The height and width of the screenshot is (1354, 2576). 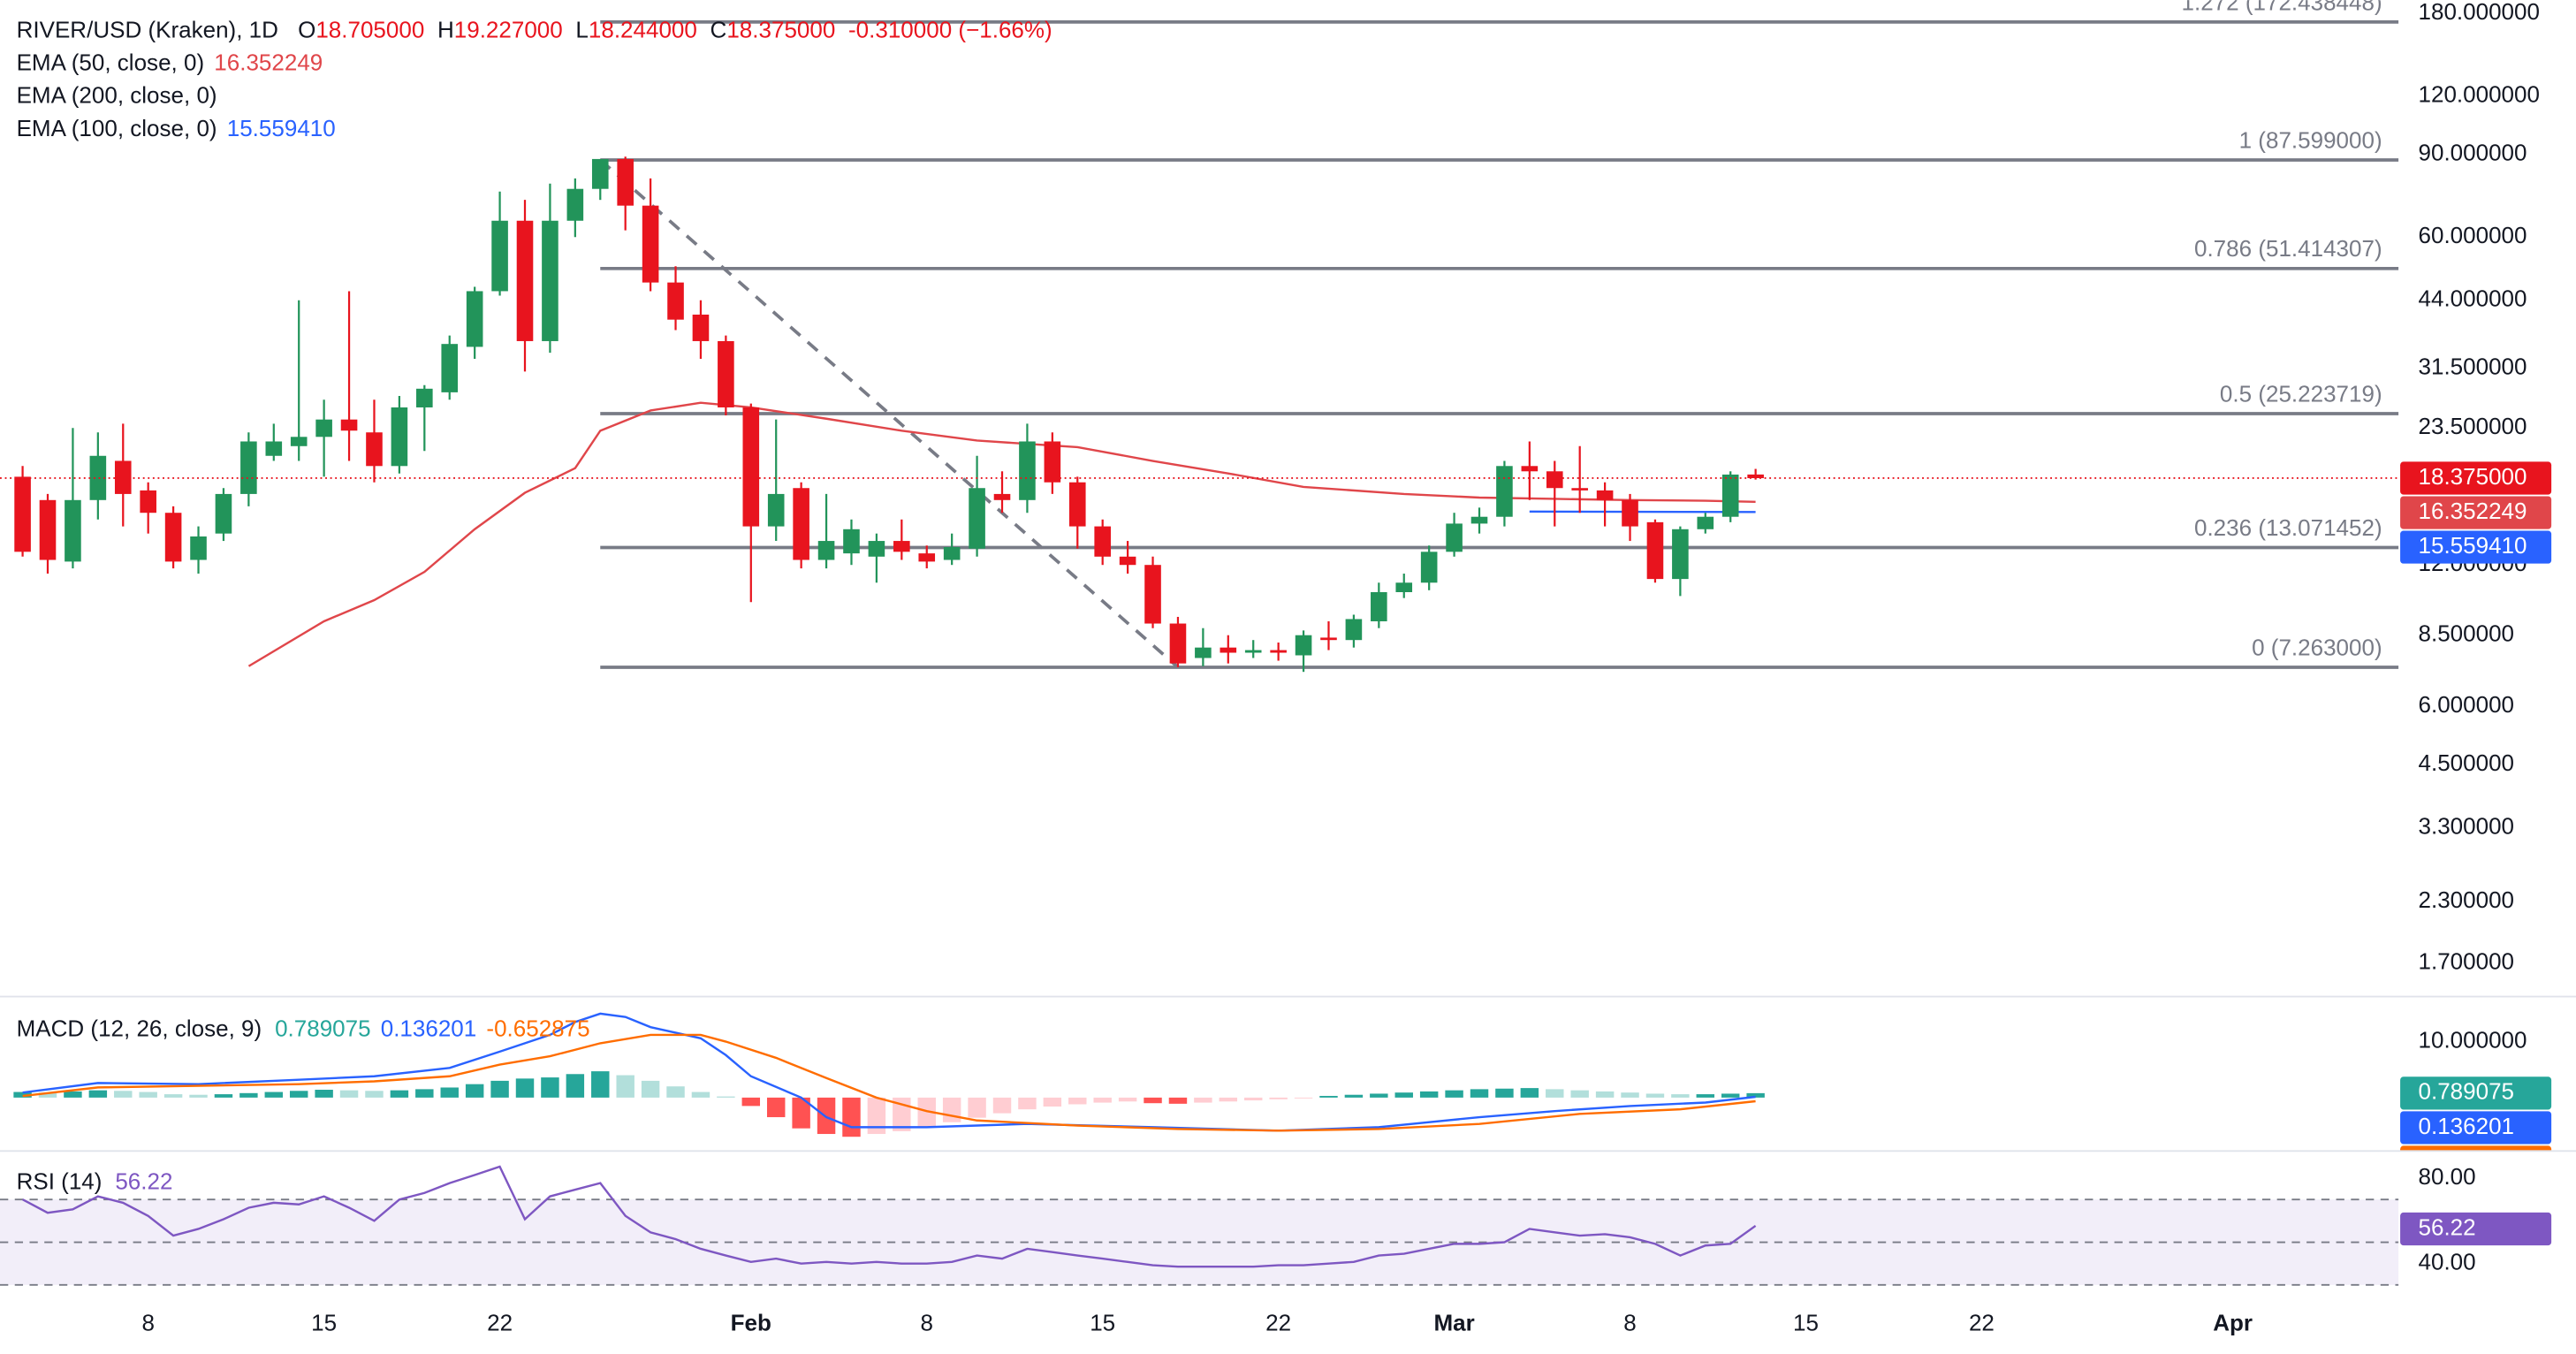 I want to click on price-label: 56.22, so click(x=2447, y=1227).